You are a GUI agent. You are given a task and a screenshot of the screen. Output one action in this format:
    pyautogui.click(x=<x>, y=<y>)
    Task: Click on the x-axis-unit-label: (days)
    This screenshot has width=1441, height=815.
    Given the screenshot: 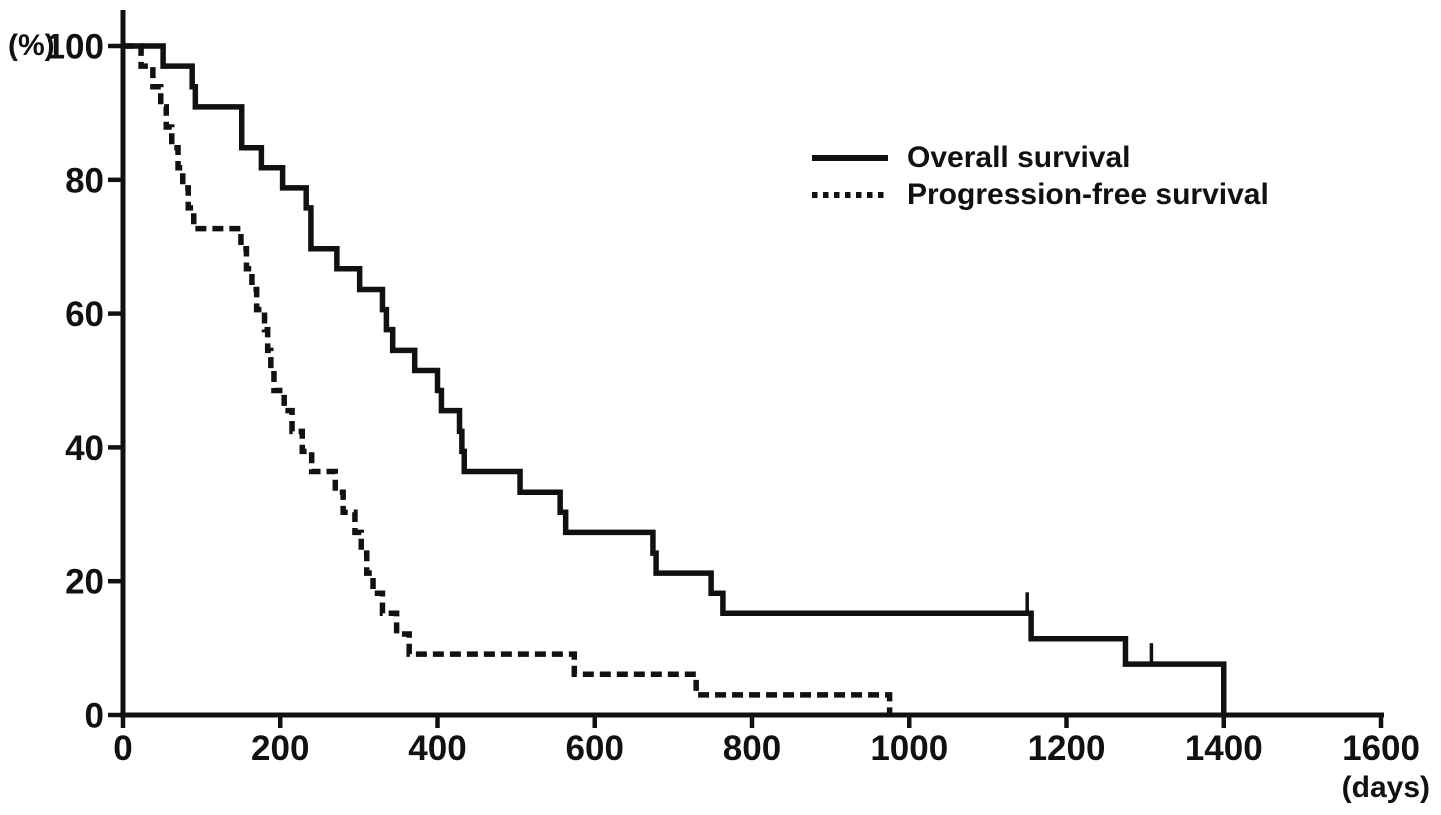 What is the action you would take?
    pyautogui.click(x=1385, y=787)
    